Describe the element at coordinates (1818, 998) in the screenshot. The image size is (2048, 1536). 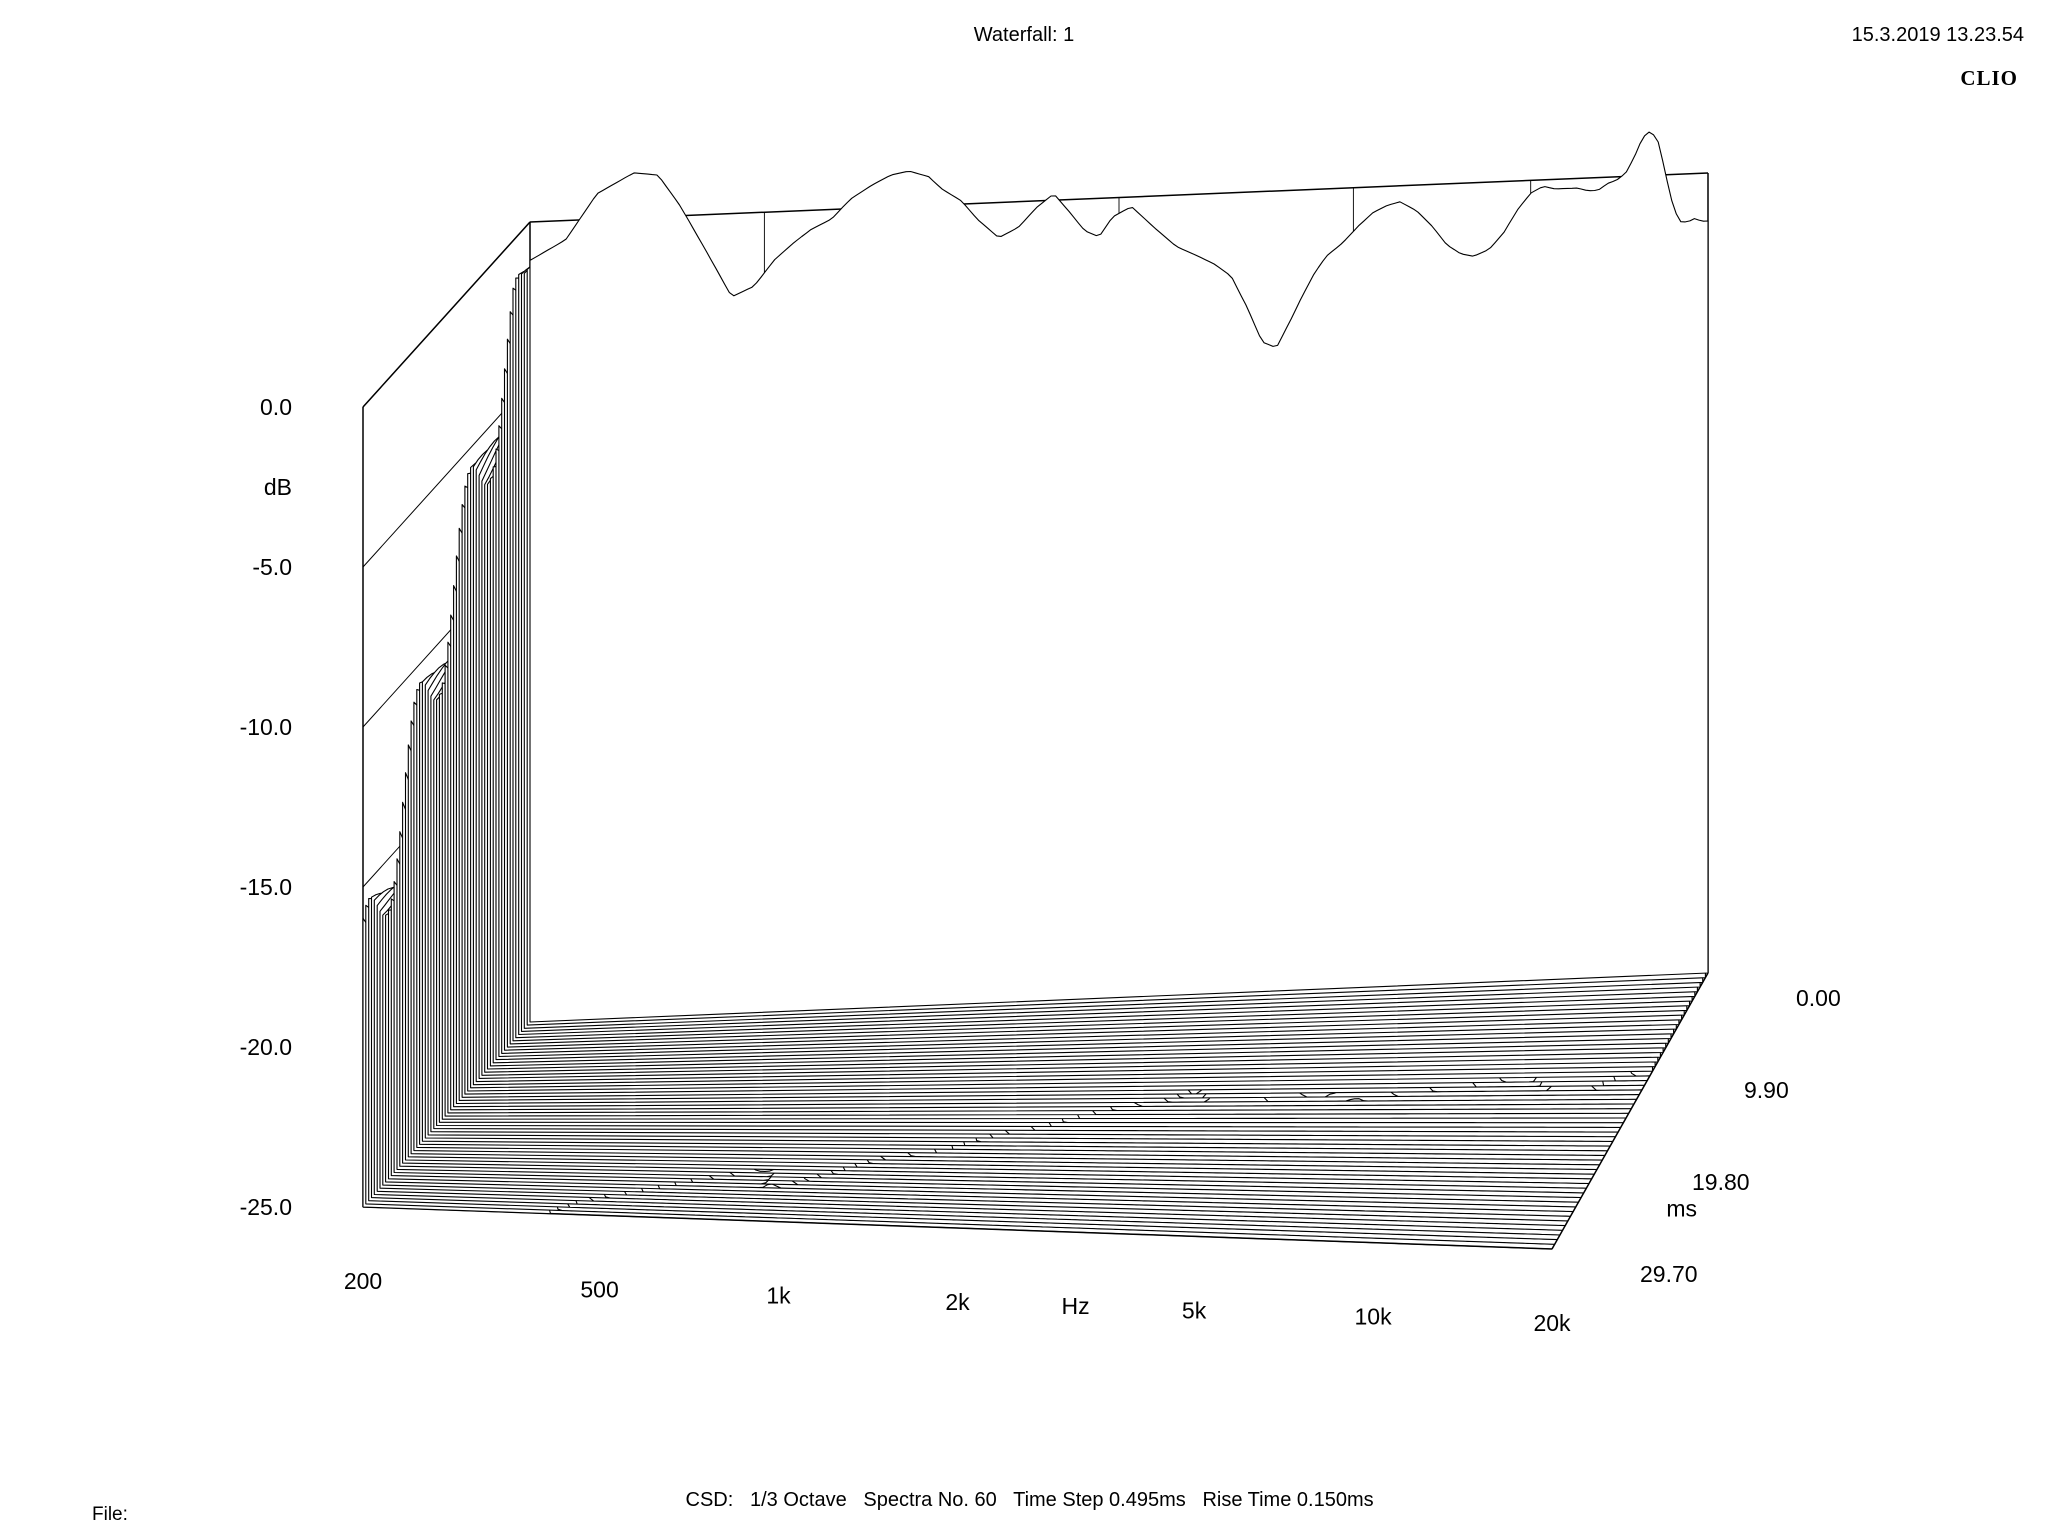
I see `z-tick-label: 0.00` at that location.